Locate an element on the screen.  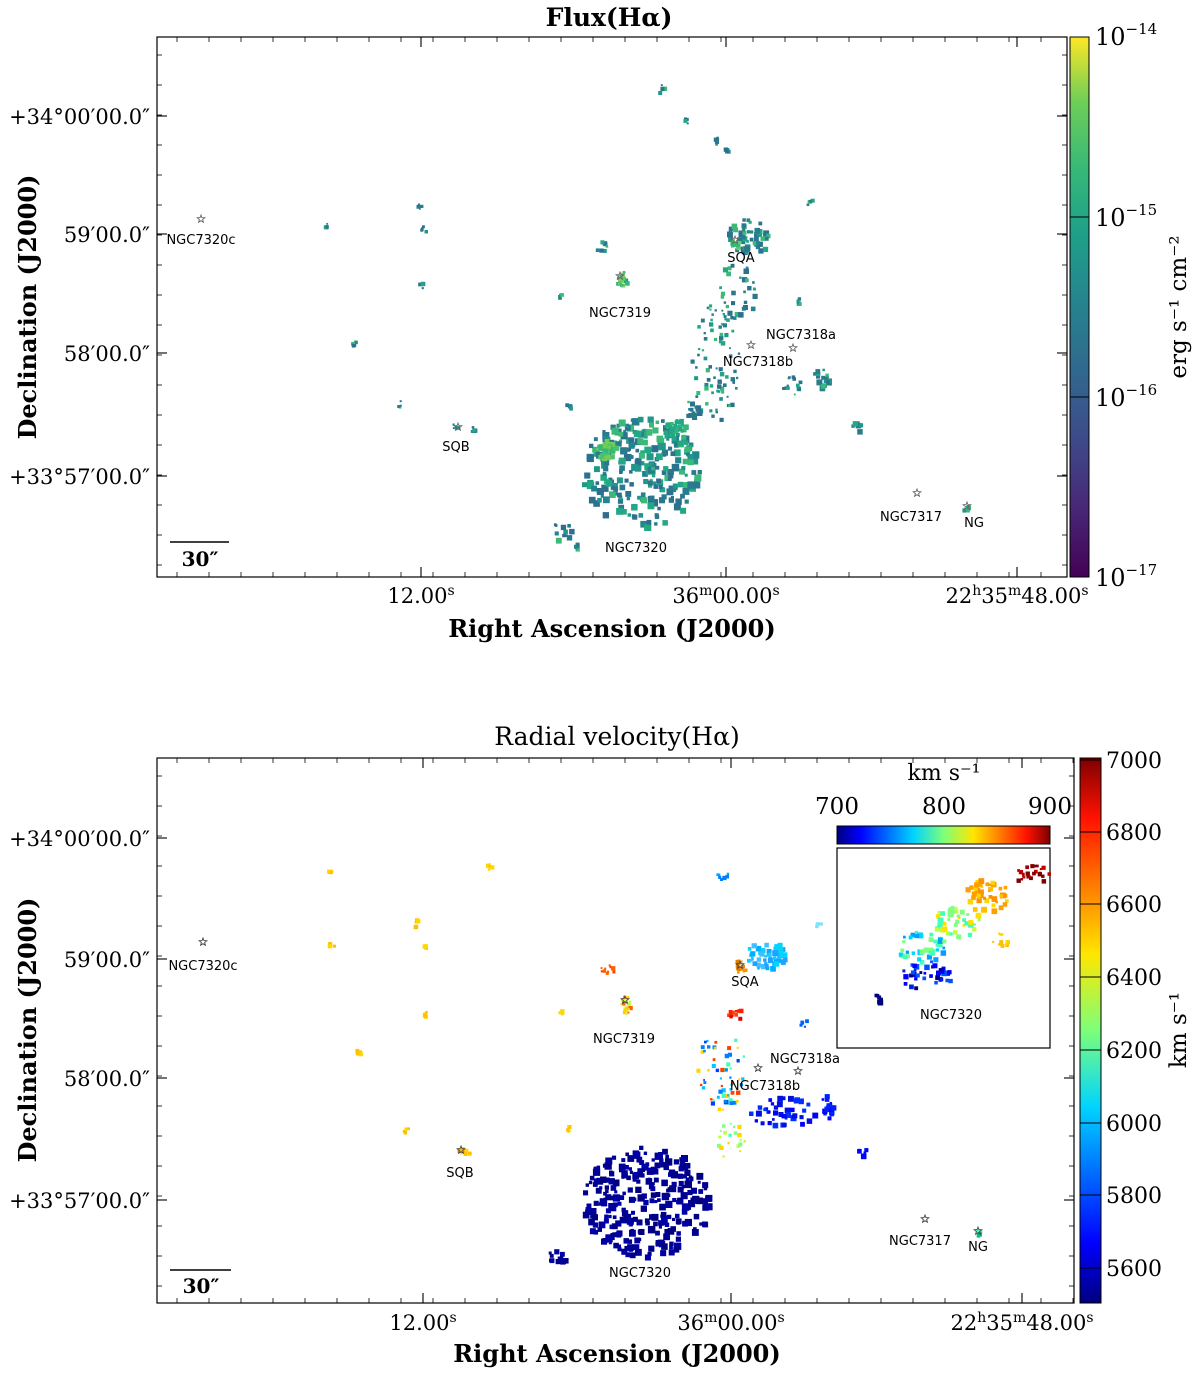
velocity-xlabel: Right Ascension (J2000) is located at coordinates (617, 1353).